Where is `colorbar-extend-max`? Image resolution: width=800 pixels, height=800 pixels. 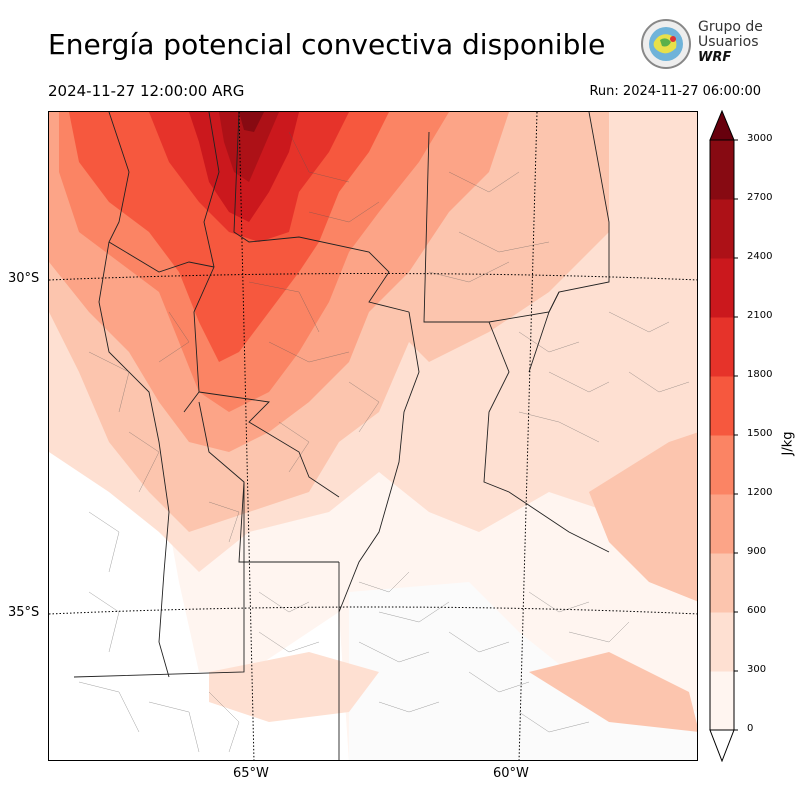
colorbar-extend-max is located at coordinates (722, 125).